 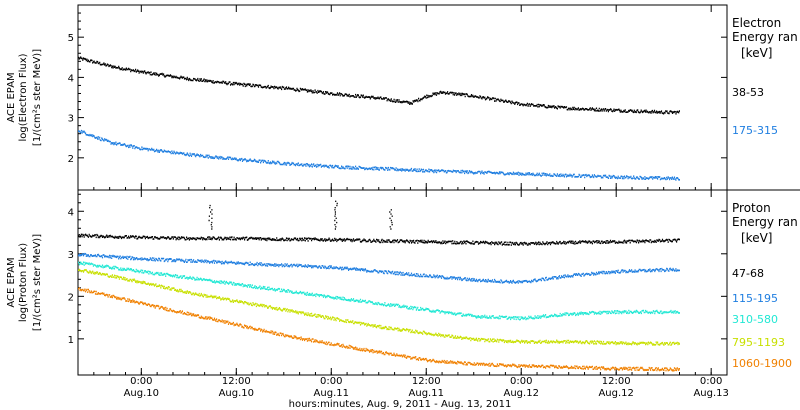 What do you see at coordinates (23, 282) in the screenshot?
I see `y-axis-label: log(Proton Flux)` at bounding box center [23, 282].